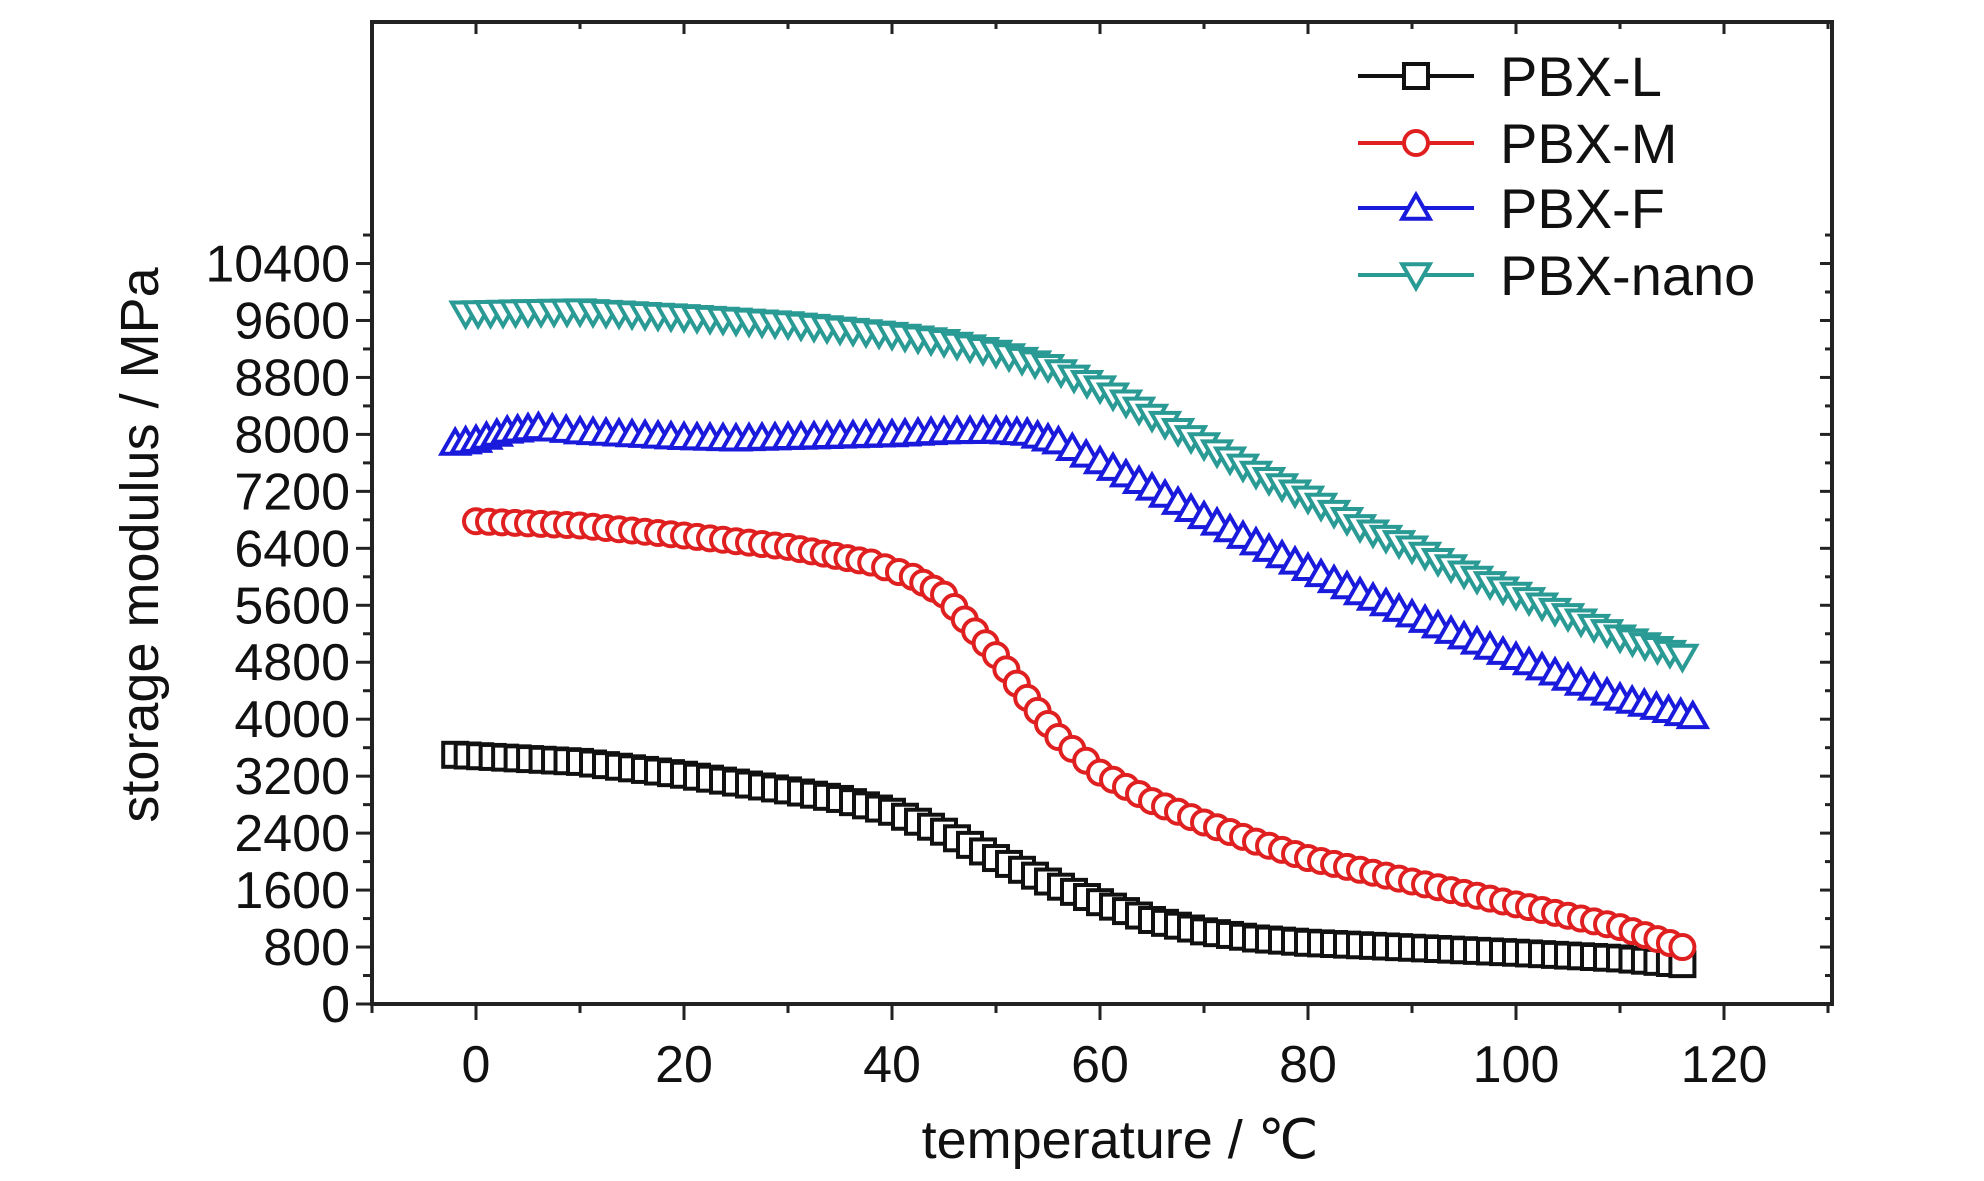 This screenshot has height=1181, width=1984. Describe the element at coordinates (292, 834) in the screenshot. I see `y-tick-label: 2400` at that location.